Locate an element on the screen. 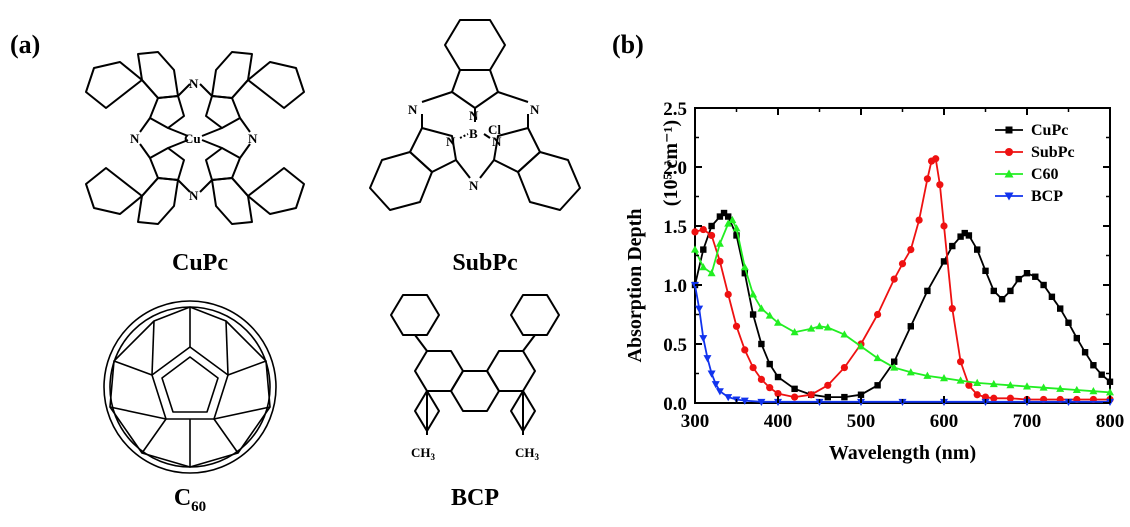 The height and width of the screenshot is (527, 1130). cupc-n-left: N is located at coordinates (135, 138).